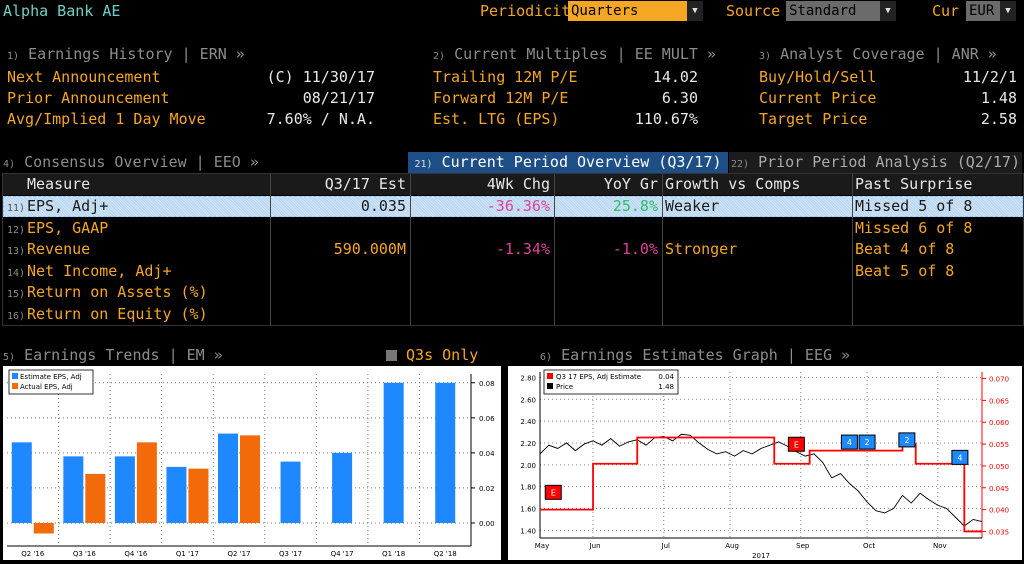  I want to click on tab-prior-period: 22) Prior Period Analysis (Q2/17), so click(875, 162).